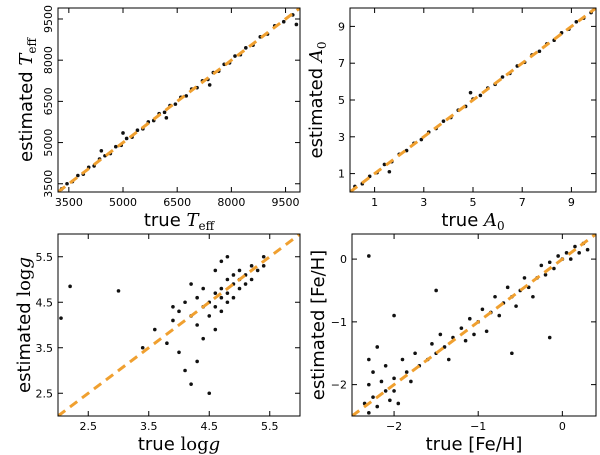  Describe the element at coordinates (45, 348) in the screenshot. I see `logg-ytick-label-1: 3.5` at that location.